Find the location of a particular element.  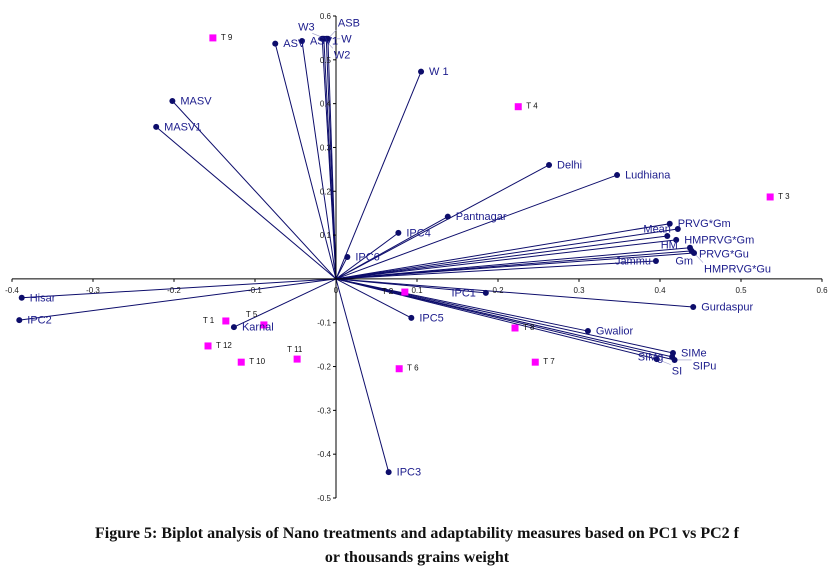

vector-label-ipc4: IPC4 is located at coordinates (418, 233).